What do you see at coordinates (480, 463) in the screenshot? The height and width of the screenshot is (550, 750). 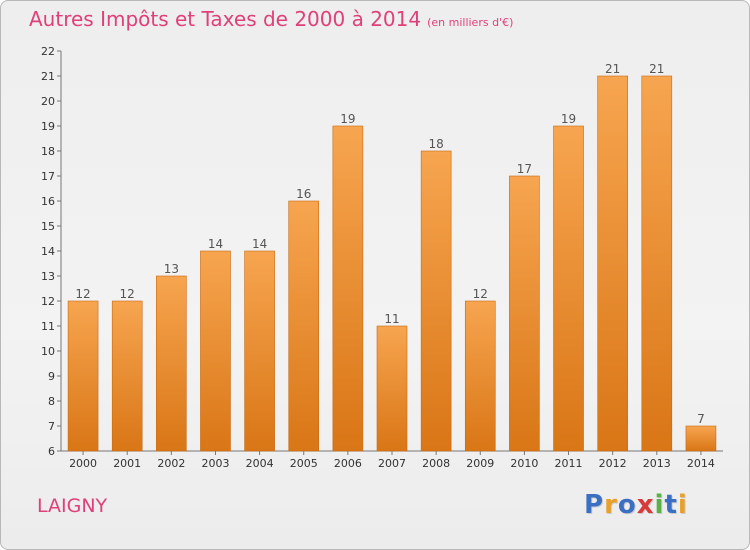 I see `x-tick-label: 2009` at bounding box center [480, 463].